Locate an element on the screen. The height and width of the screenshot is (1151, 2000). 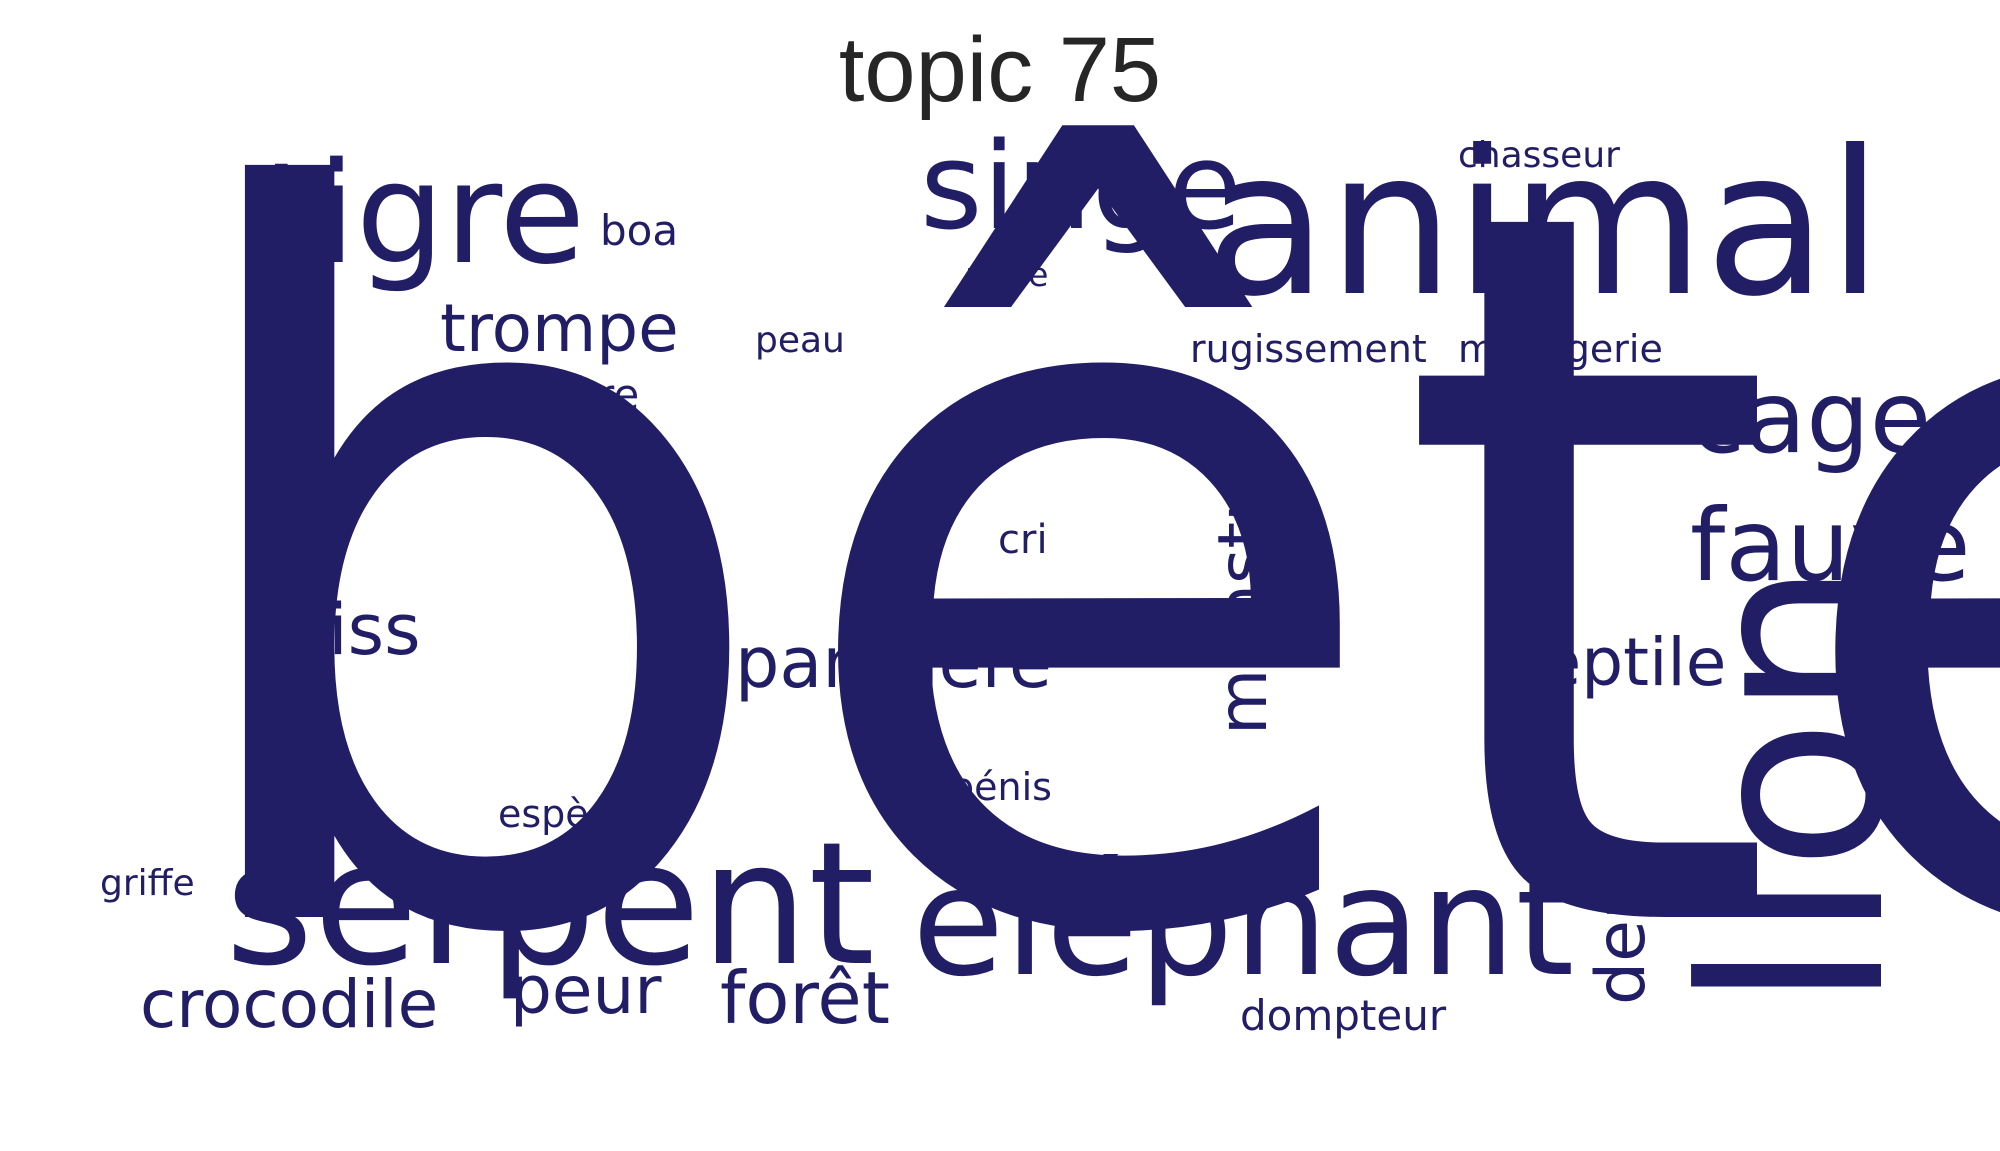
word-panthere: panthère is located at coordinates (893, 663).